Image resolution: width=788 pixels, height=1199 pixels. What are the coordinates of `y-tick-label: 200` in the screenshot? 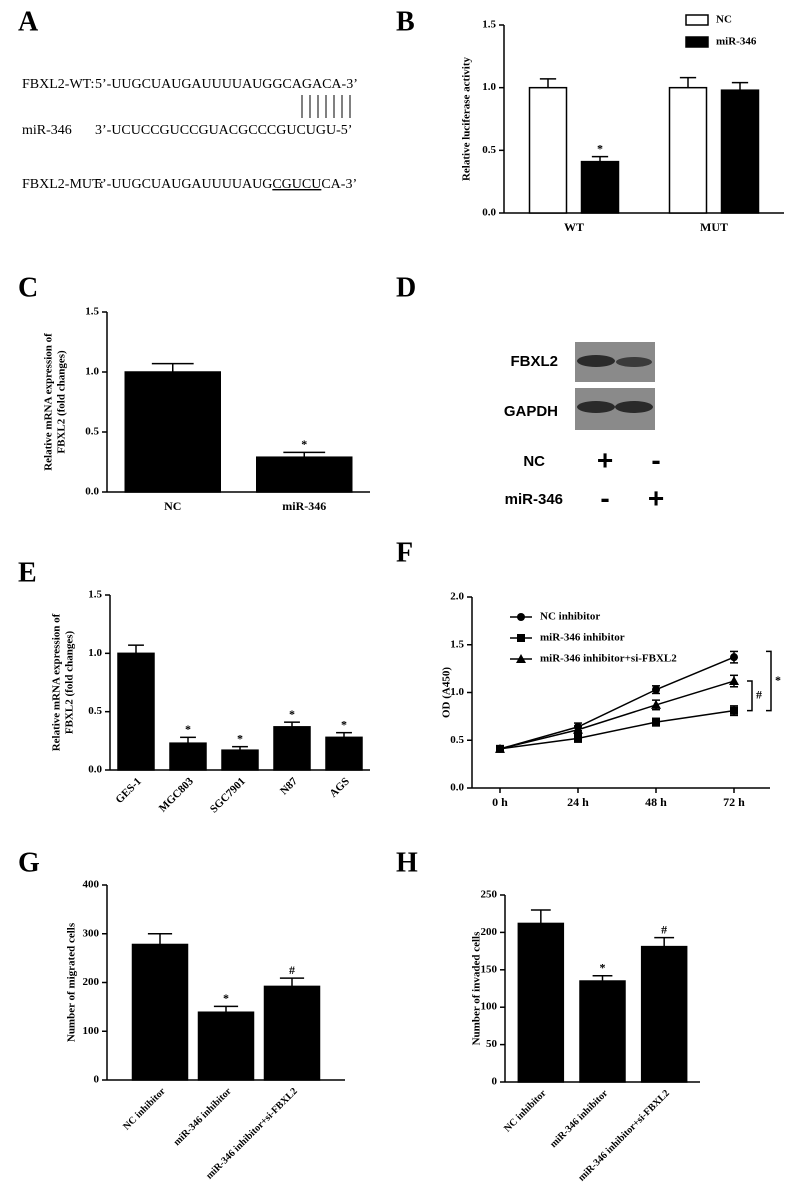 It's located at (91, 982).